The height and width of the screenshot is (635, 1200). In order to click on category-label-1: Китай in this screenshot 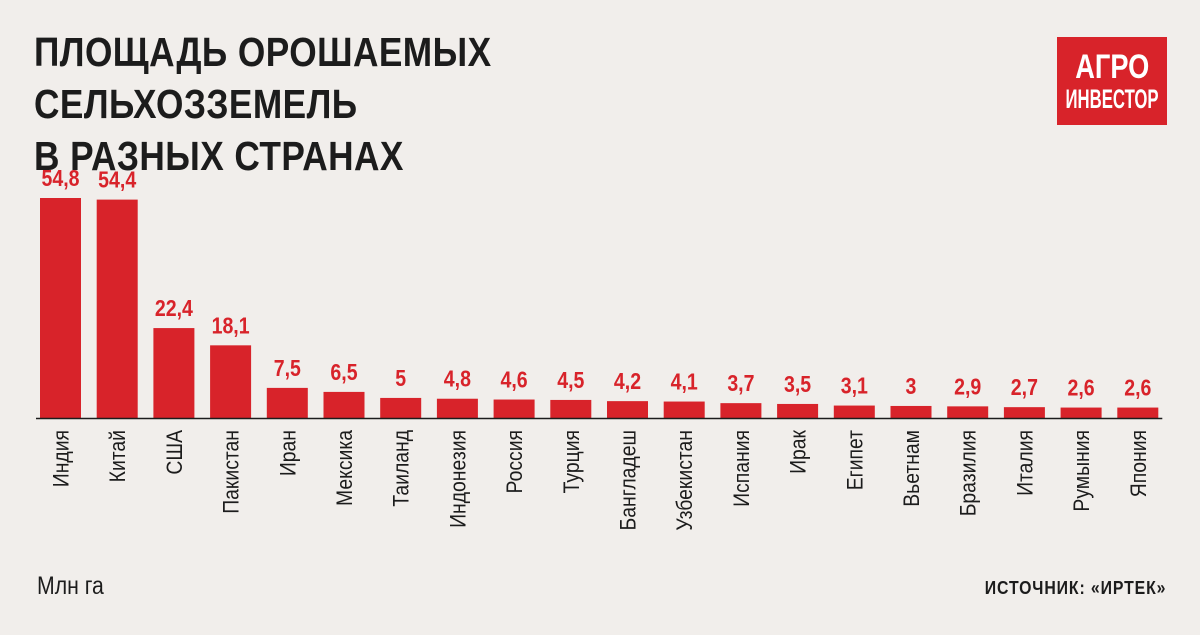, I will do `click(118, 456)`.